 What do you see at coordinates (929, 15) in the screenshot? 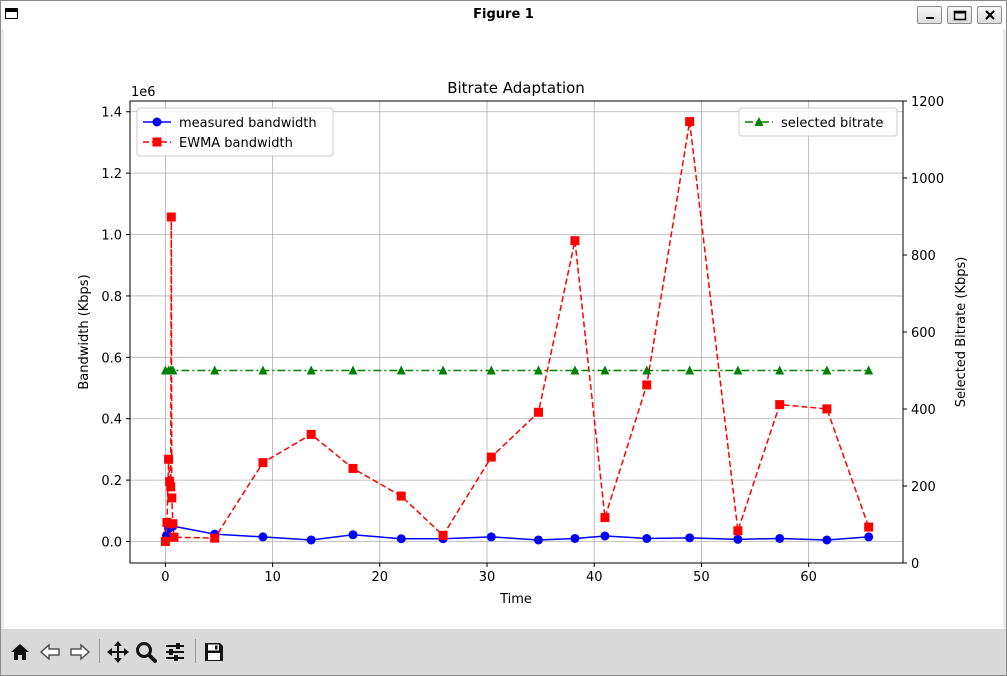
I see `minimize-button` at bounding box center [929, 15].